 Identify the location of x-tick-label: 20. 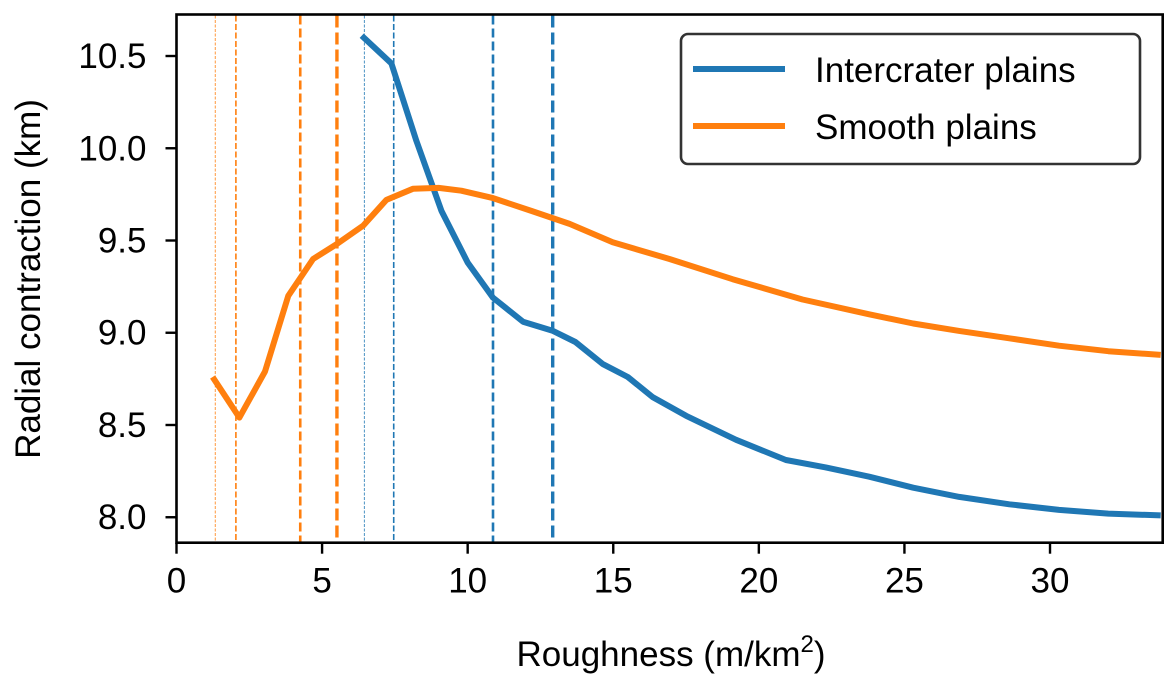
(758, 581).